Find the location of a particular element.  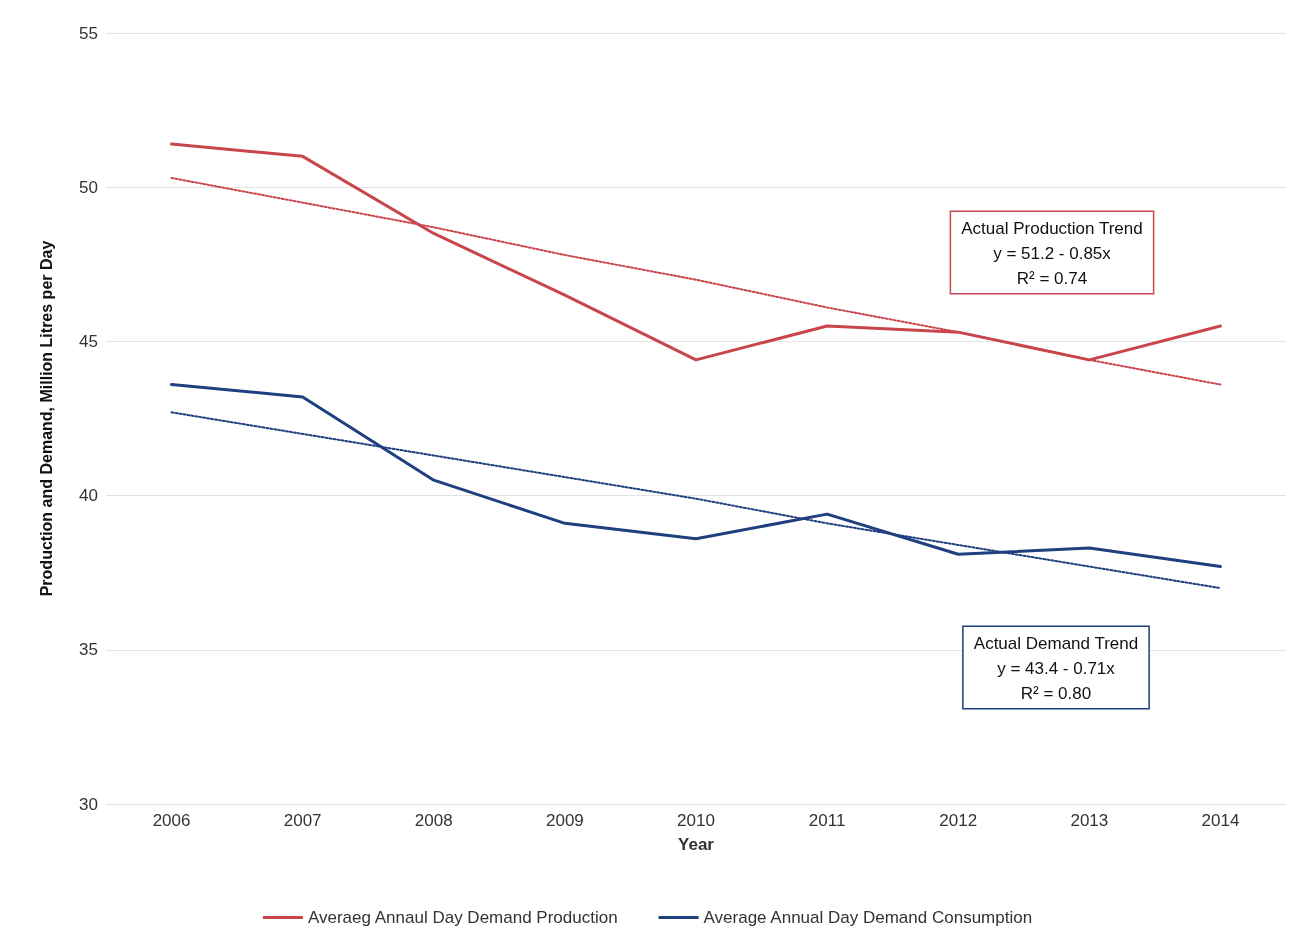

x-tick-label: 2006 is located at coordinates (171, 820).